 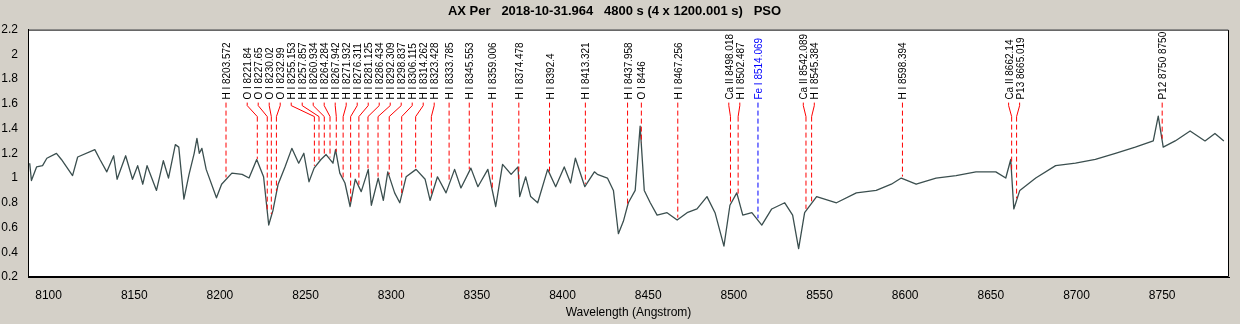 What do you see at coordinates (804, 66) in the screenshot?
I see `ref-line-label: Ca II 8542.089` at bounding box center [804, 66].